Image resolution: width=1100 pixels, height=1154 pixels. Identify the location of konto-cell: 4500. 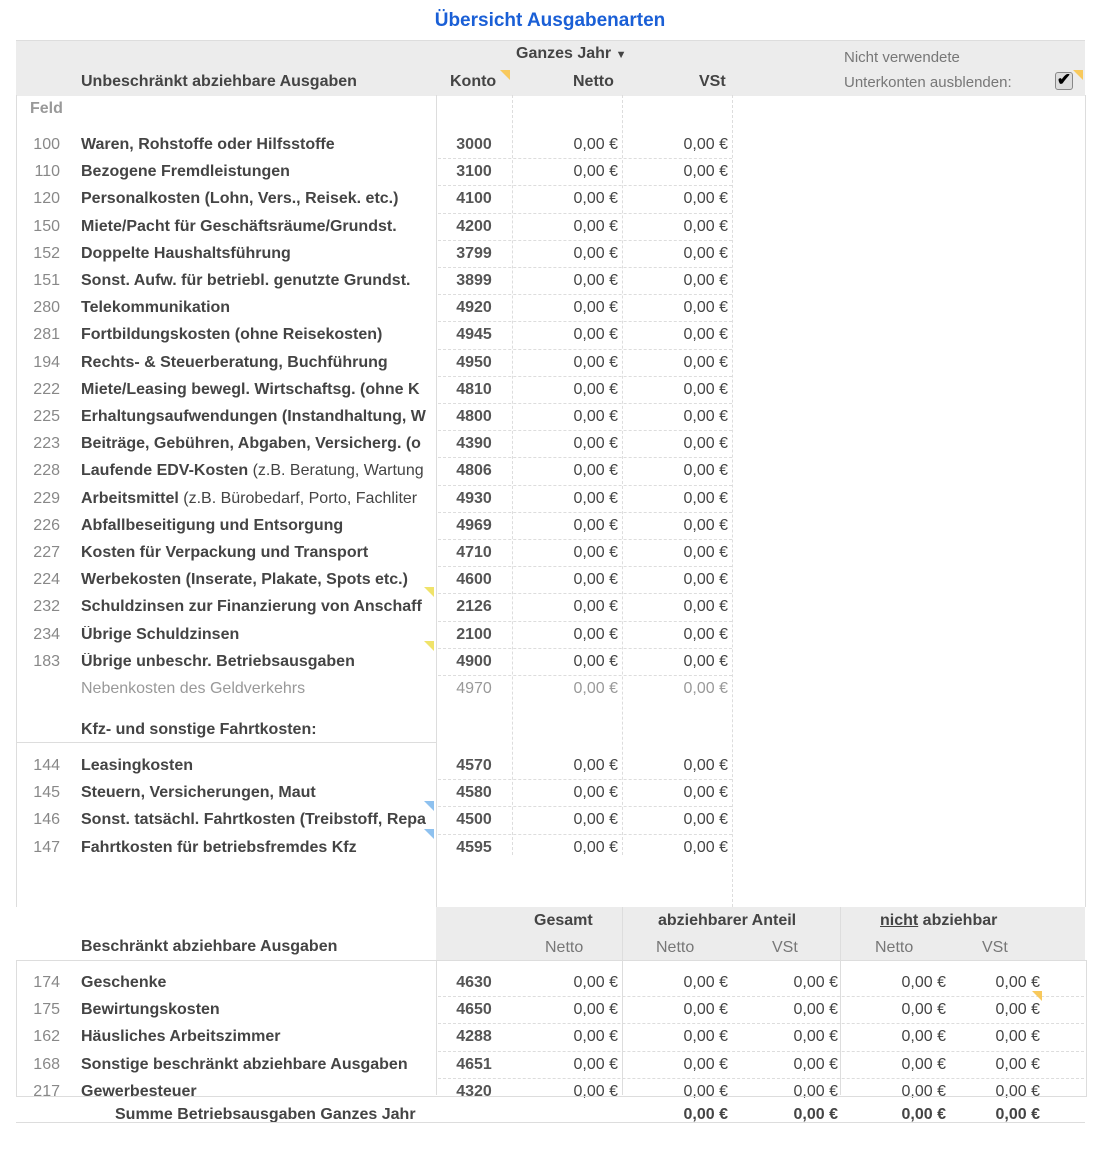
(474, 820).